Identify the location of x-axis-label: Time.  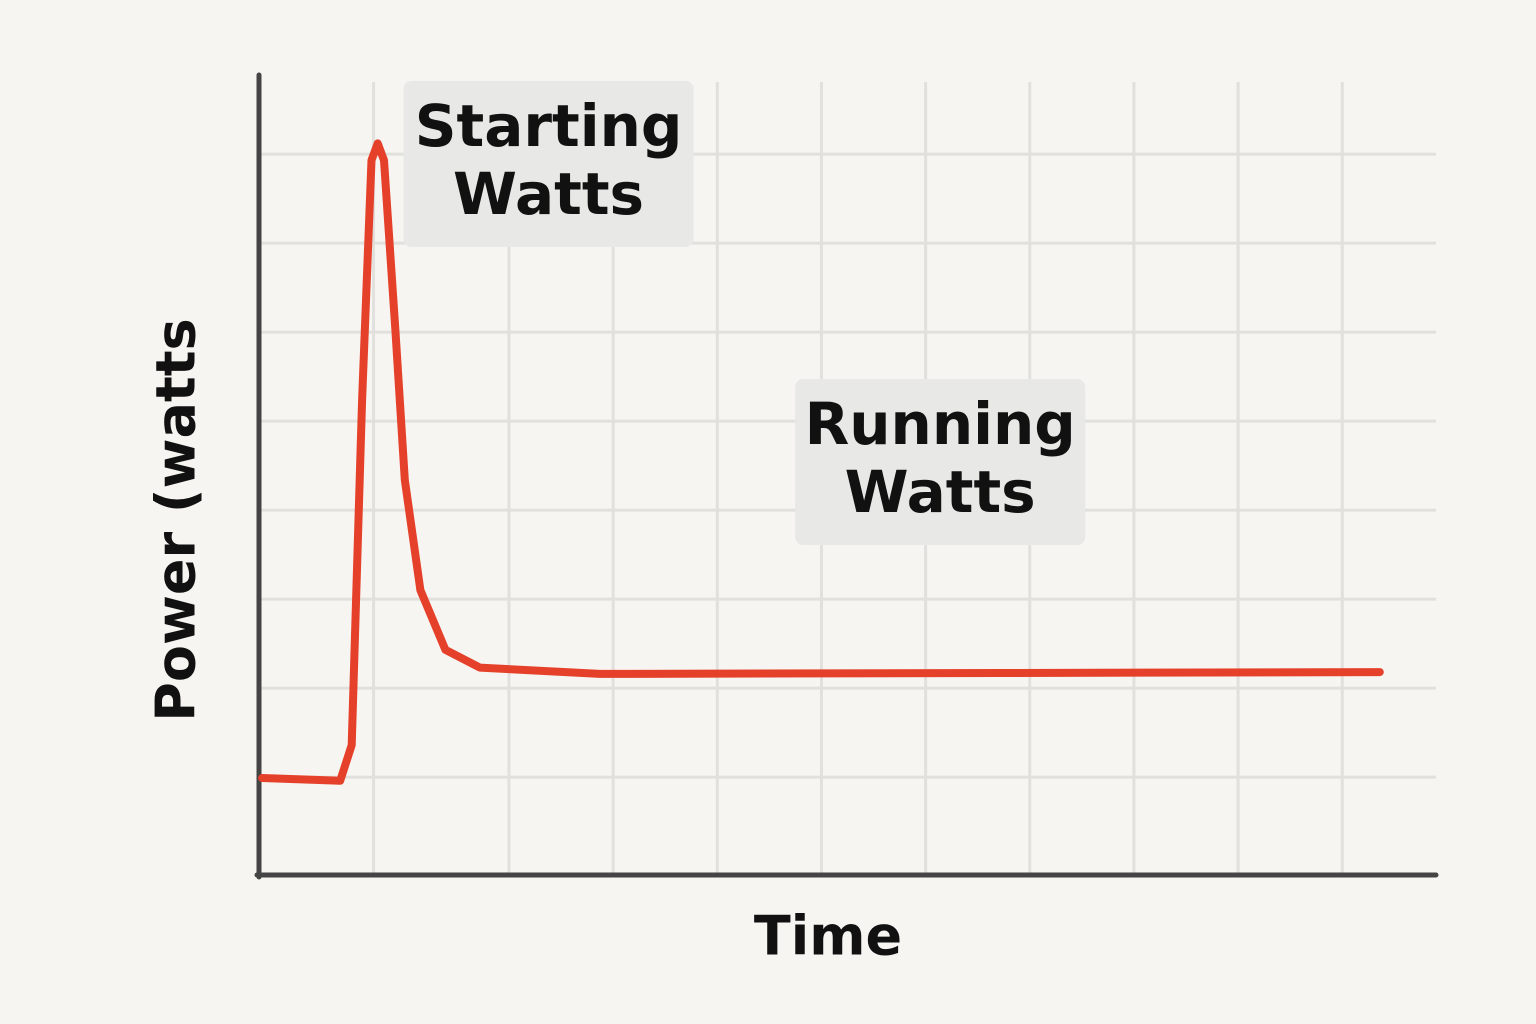
(828, 936).